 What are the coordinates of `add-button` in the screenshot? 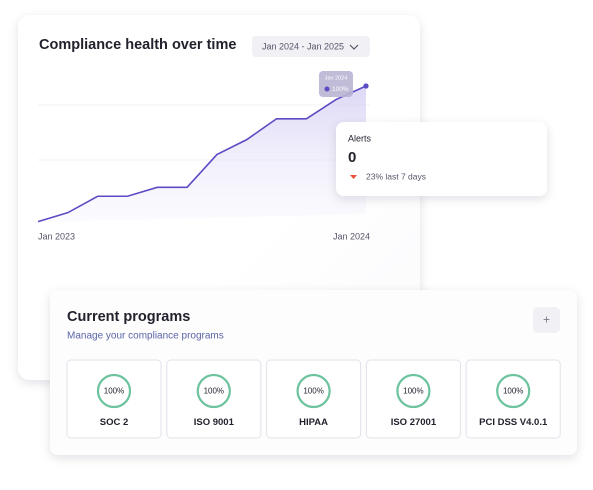 It's located at (546, 320).